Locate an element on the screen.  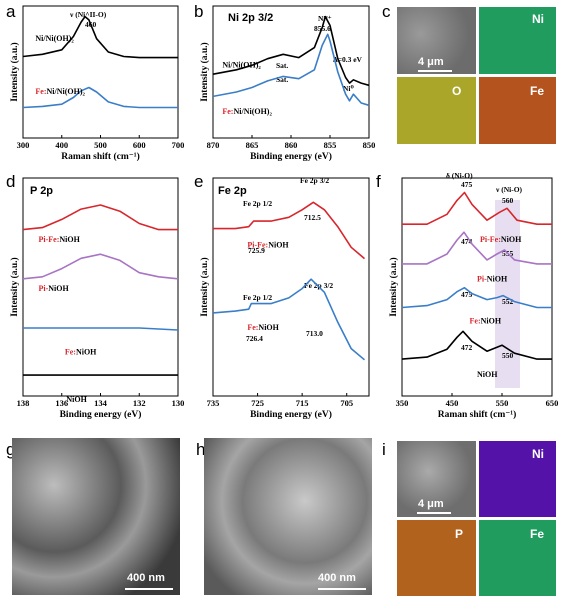
series-label-f-3: NiOH is located at coordinates (487, 374).